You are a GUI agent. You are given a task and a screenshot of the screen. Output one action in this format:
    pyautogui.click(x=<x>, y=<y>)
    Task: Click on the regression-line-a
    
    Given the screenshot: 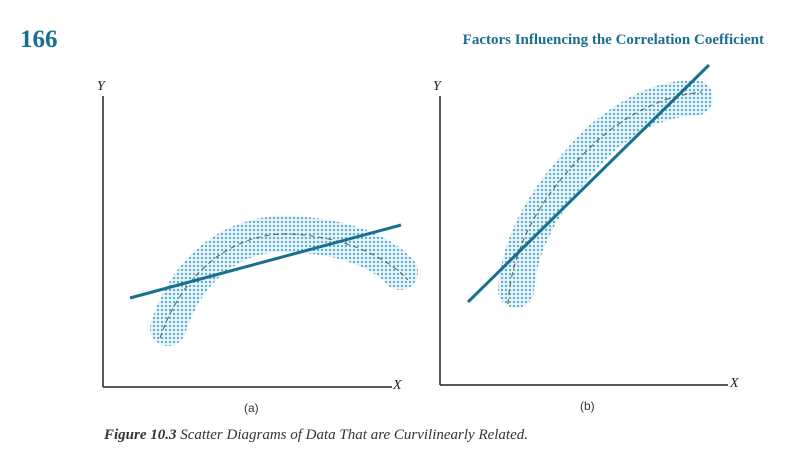 What is the action you would take?
    pyautogui.click(x=265, y=261)
    